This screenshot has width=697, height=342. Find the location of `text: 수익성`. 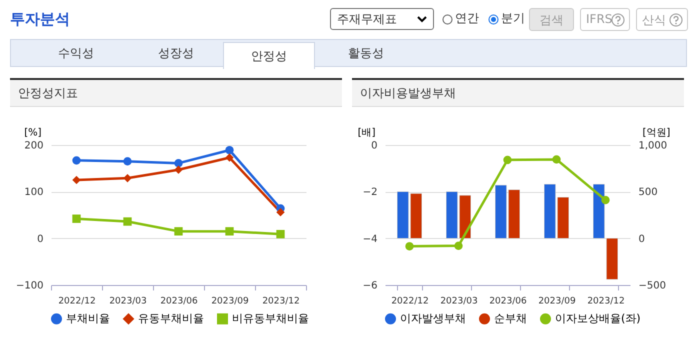

text: 수익성 is located at coordinates (76, 53).